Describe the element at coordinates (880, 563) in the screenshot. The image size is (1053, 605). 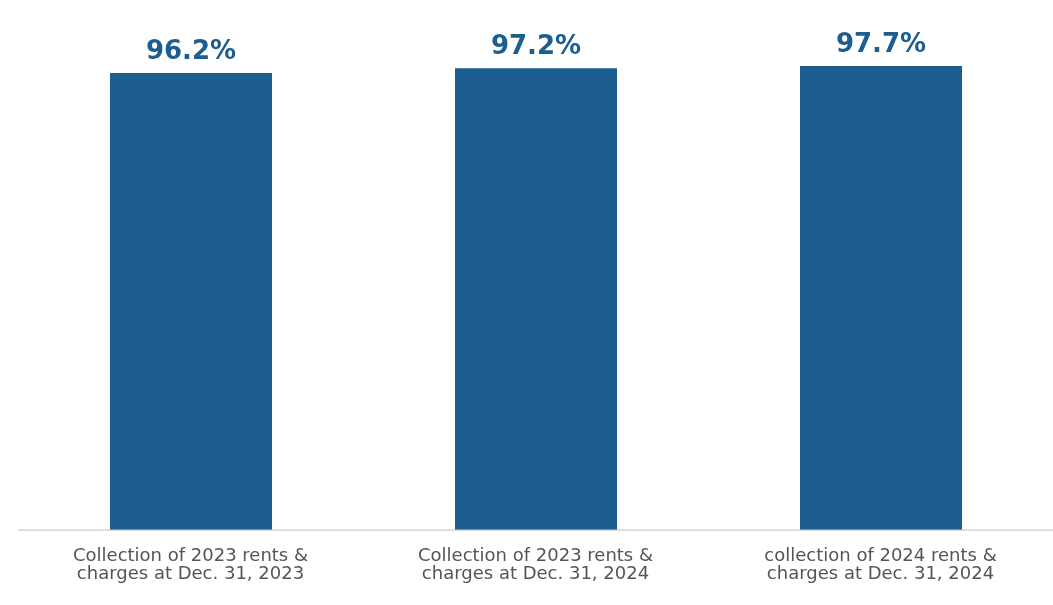
I see `x-tick-label: collection of 2024 rents & charges at Dec. 31, 2024` at that location.